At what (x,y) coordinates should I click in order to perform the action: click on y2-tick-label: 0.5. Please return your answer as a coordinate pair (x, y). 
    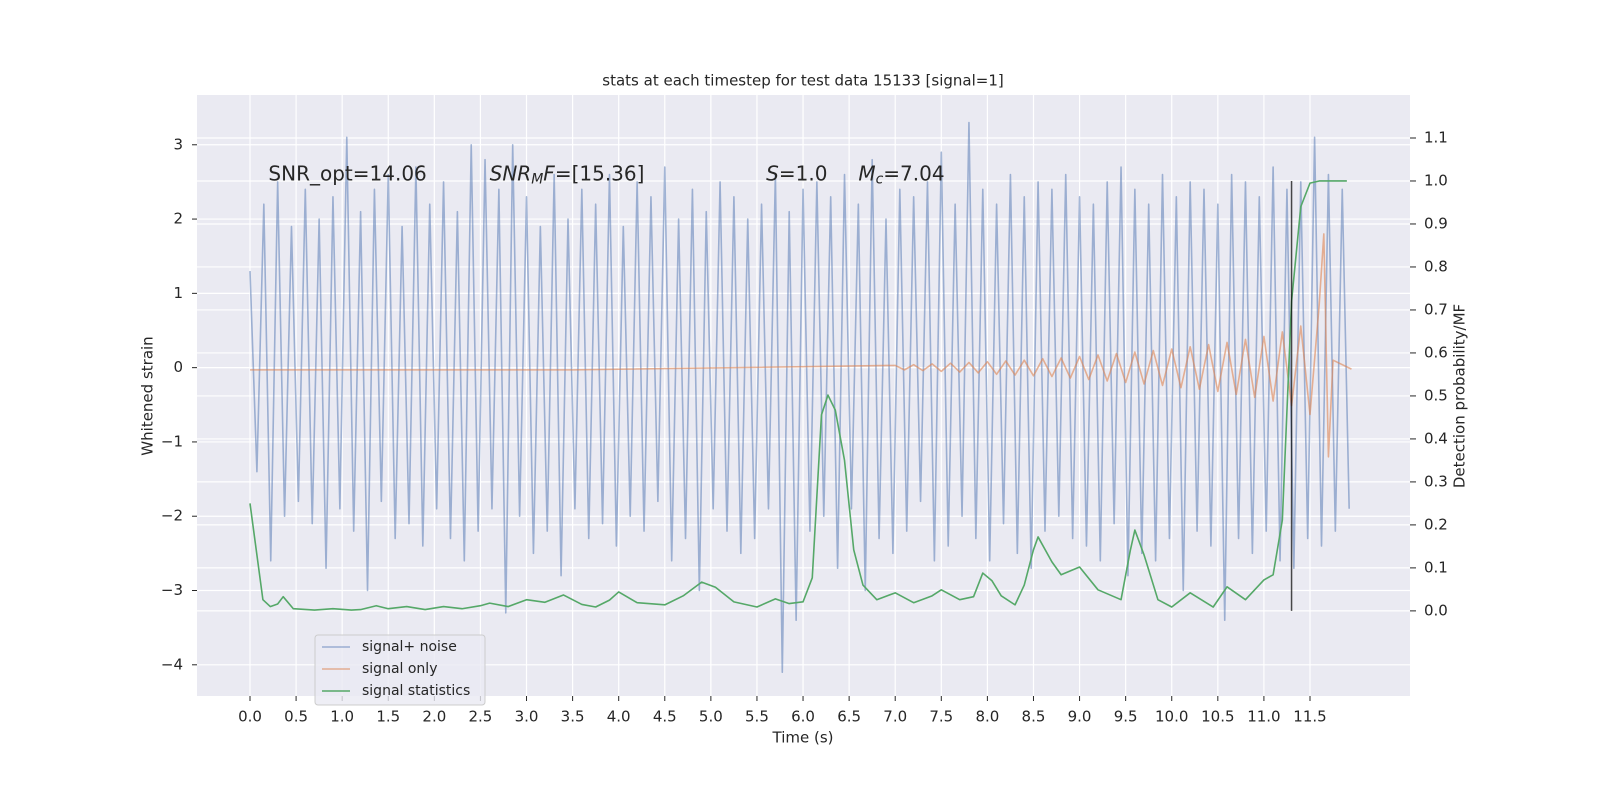
    Looking at the image, I should click on (1436, 395).